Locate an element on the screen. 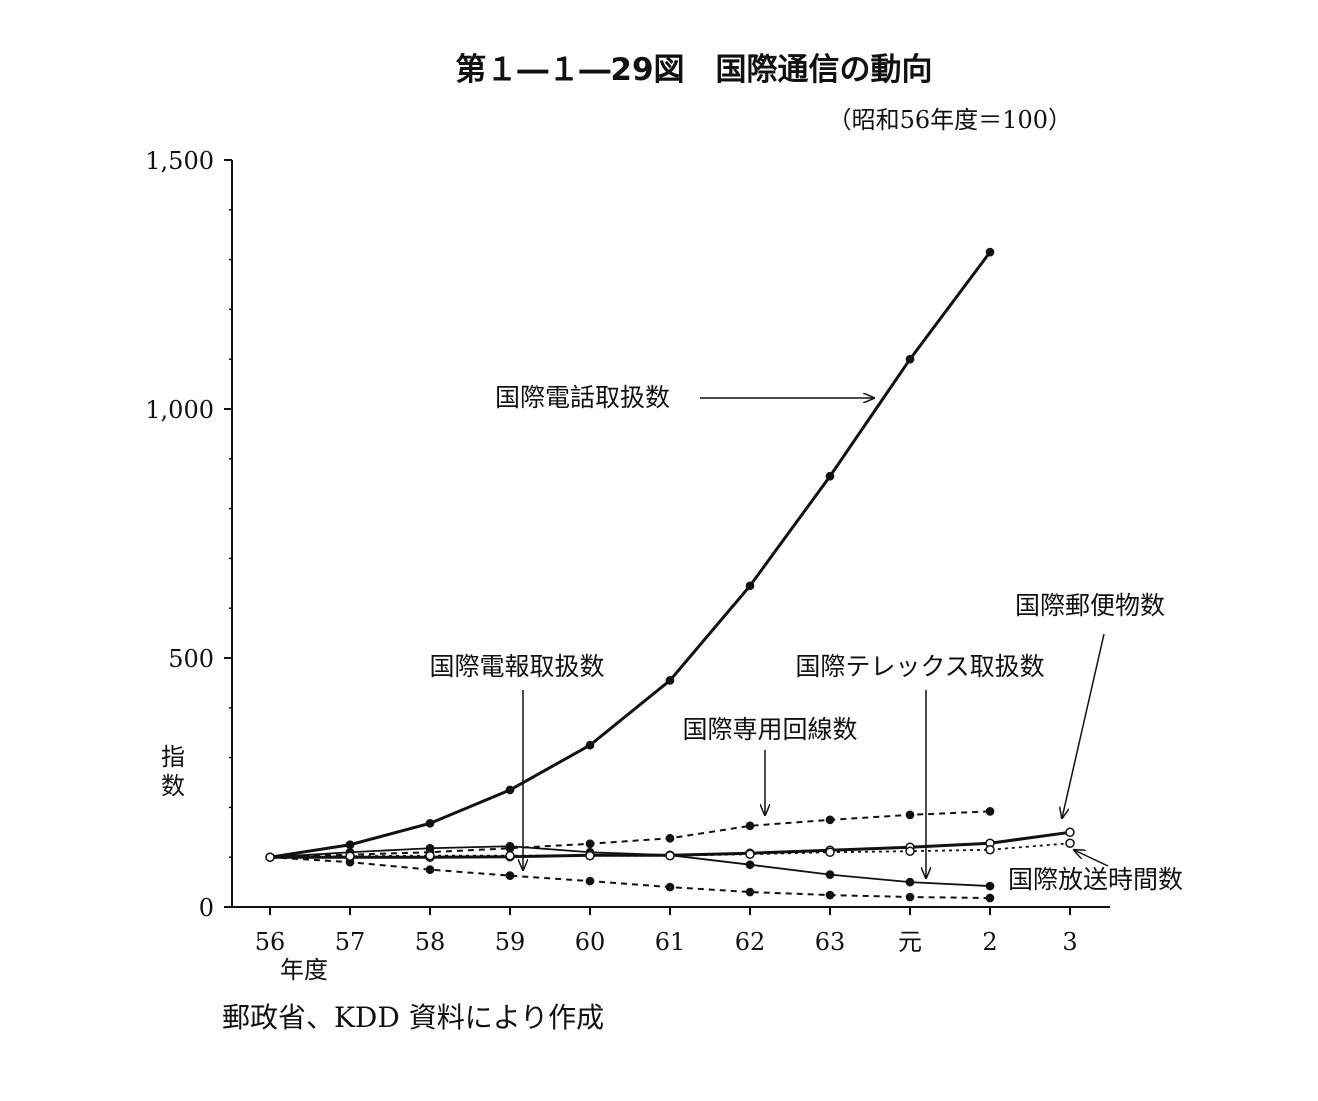 The width and height of the screenshot is (1318, 1101). y-axis-label: 指数 is located at coordinates (173, 771).